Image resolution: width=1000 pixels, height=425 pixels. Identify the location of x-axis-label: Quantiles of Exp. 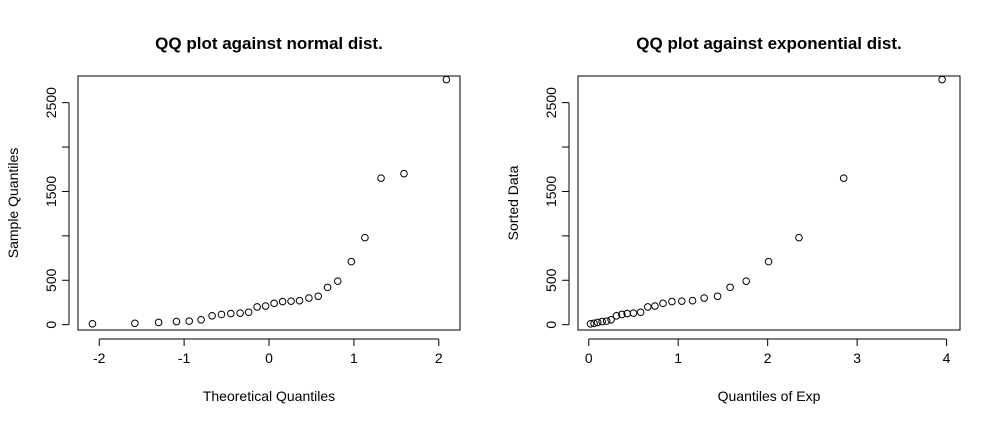
(769, 396).